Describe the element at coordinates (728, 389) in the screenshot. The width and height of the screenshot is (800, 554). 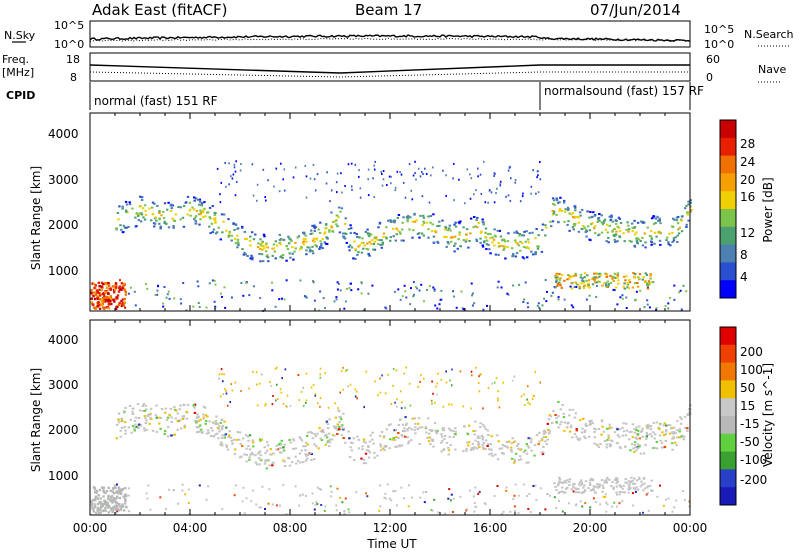
I see `colorbar-segment` at that location.